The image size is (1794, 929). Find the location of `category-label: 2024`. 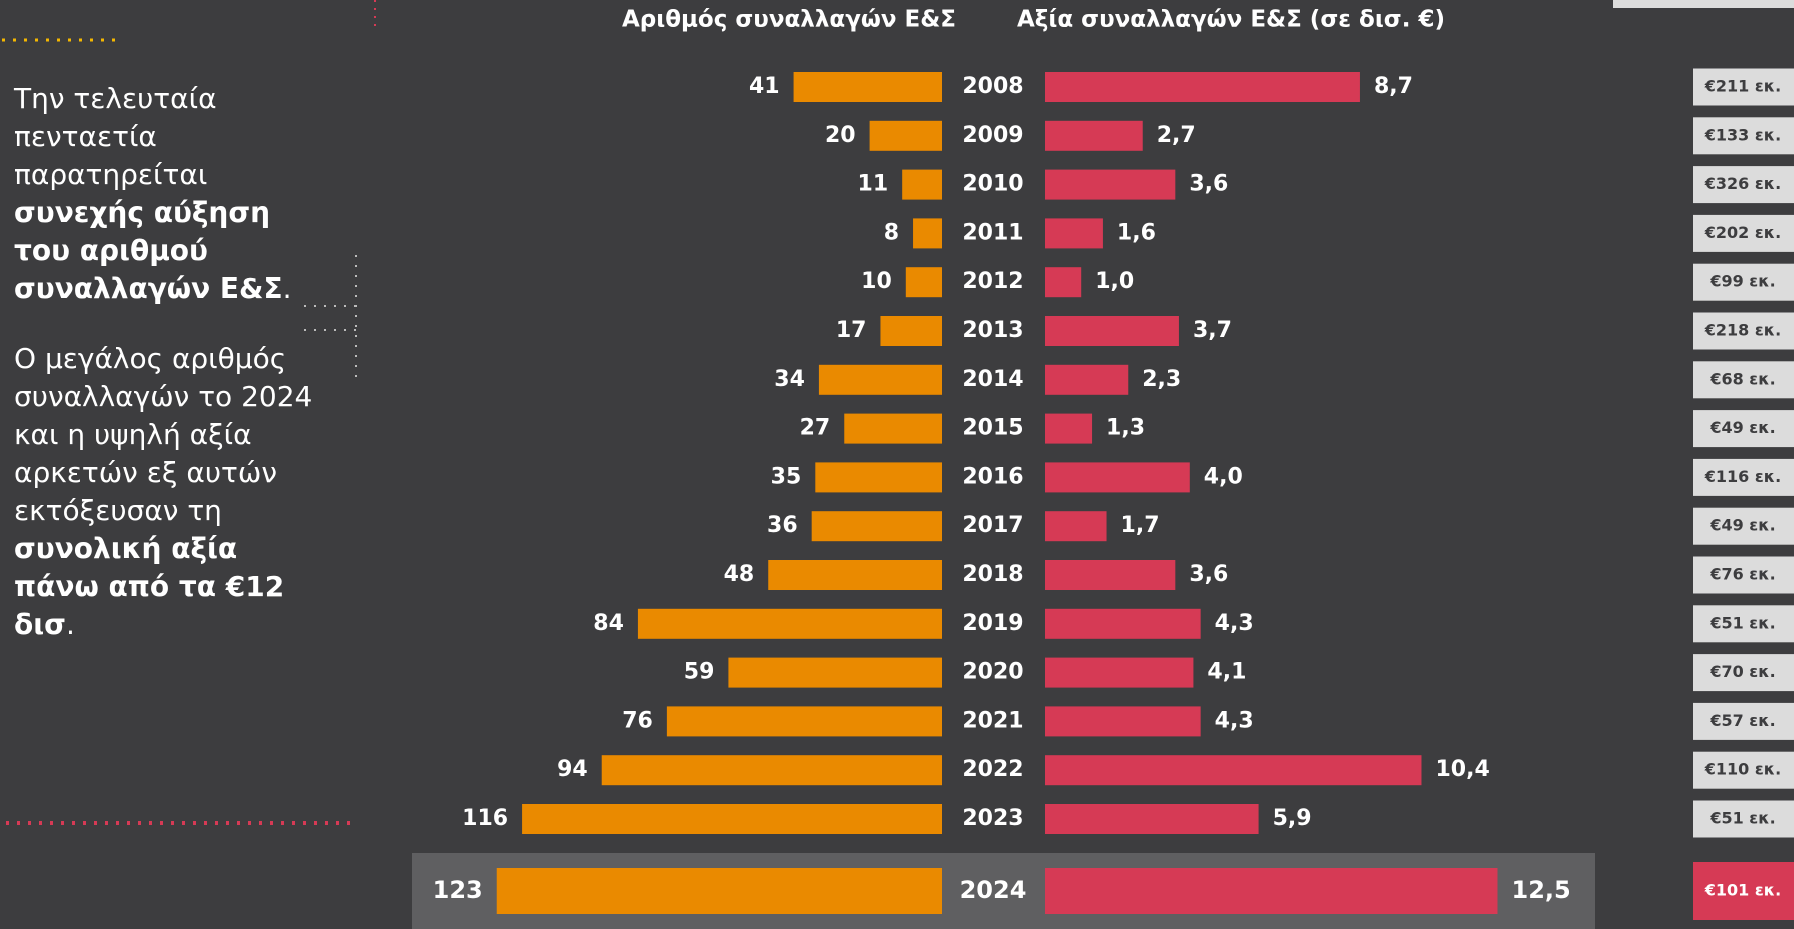

category-label: 2024 is located at coordinates (993, 890).